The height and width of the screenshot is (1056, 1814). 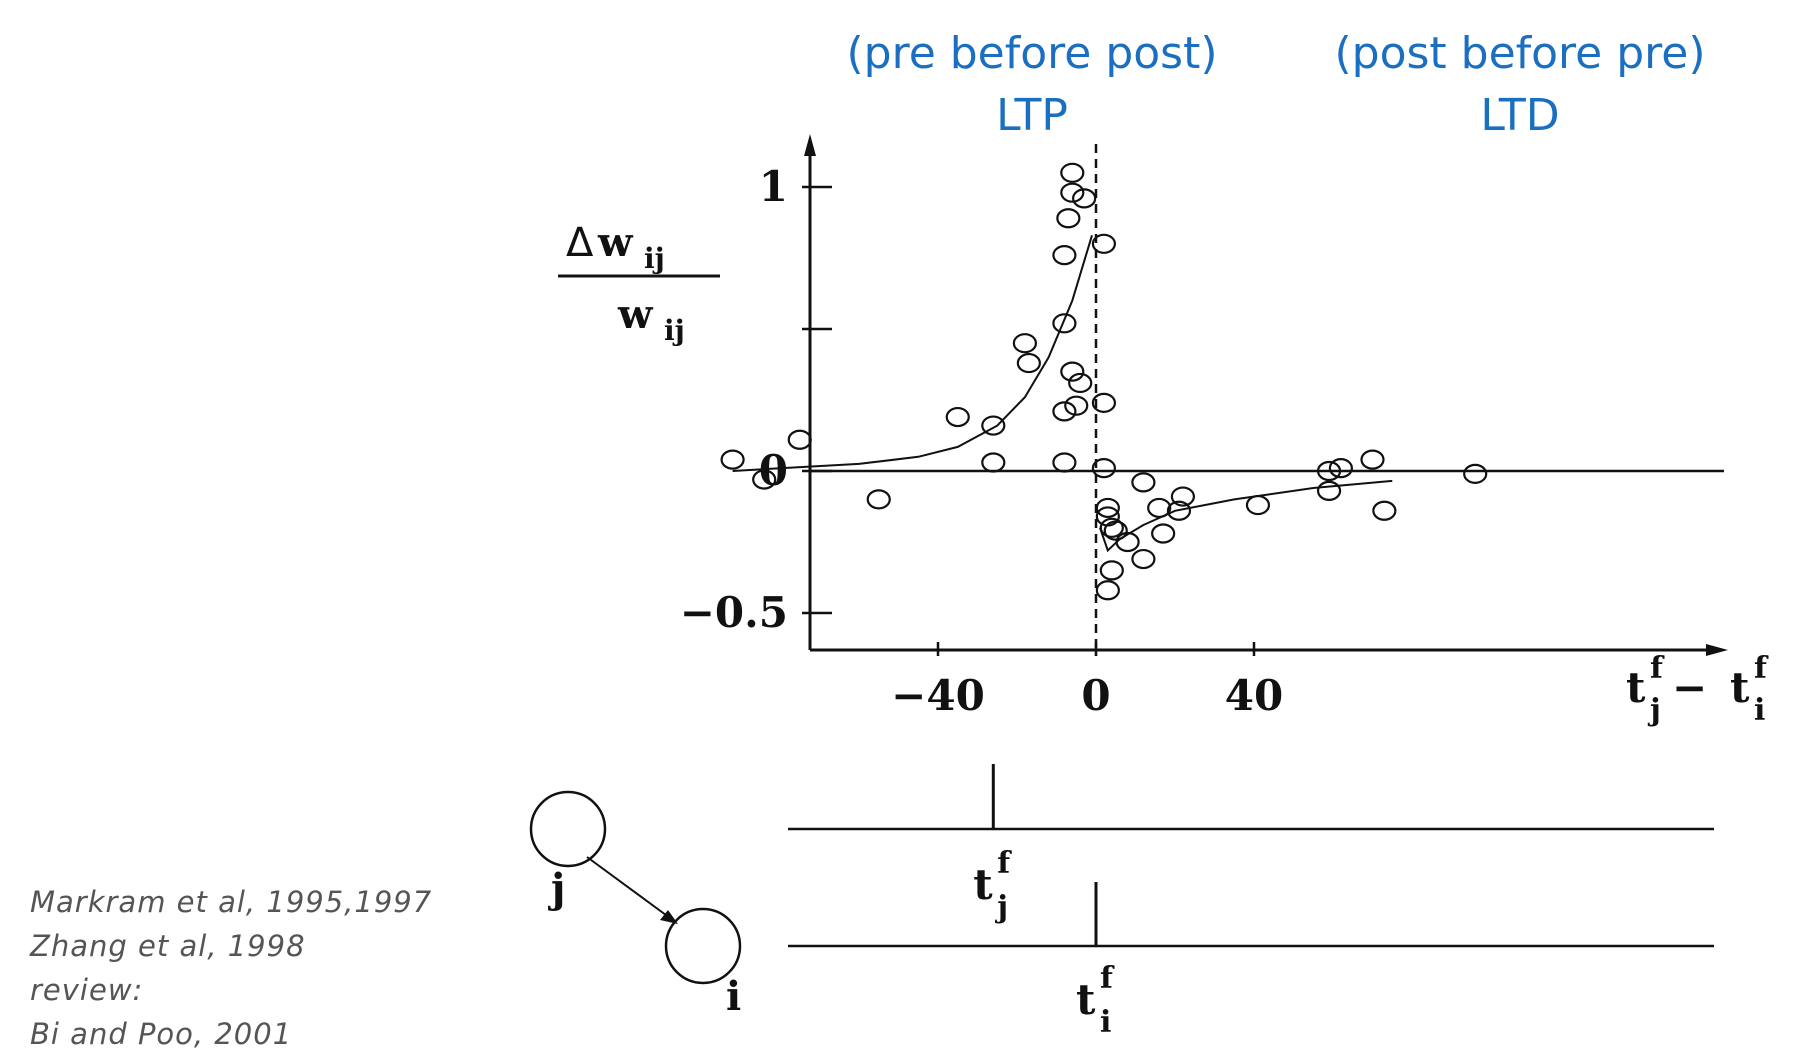 I want to click on post-spike-label-main: t, so click(x=1086, y=999).